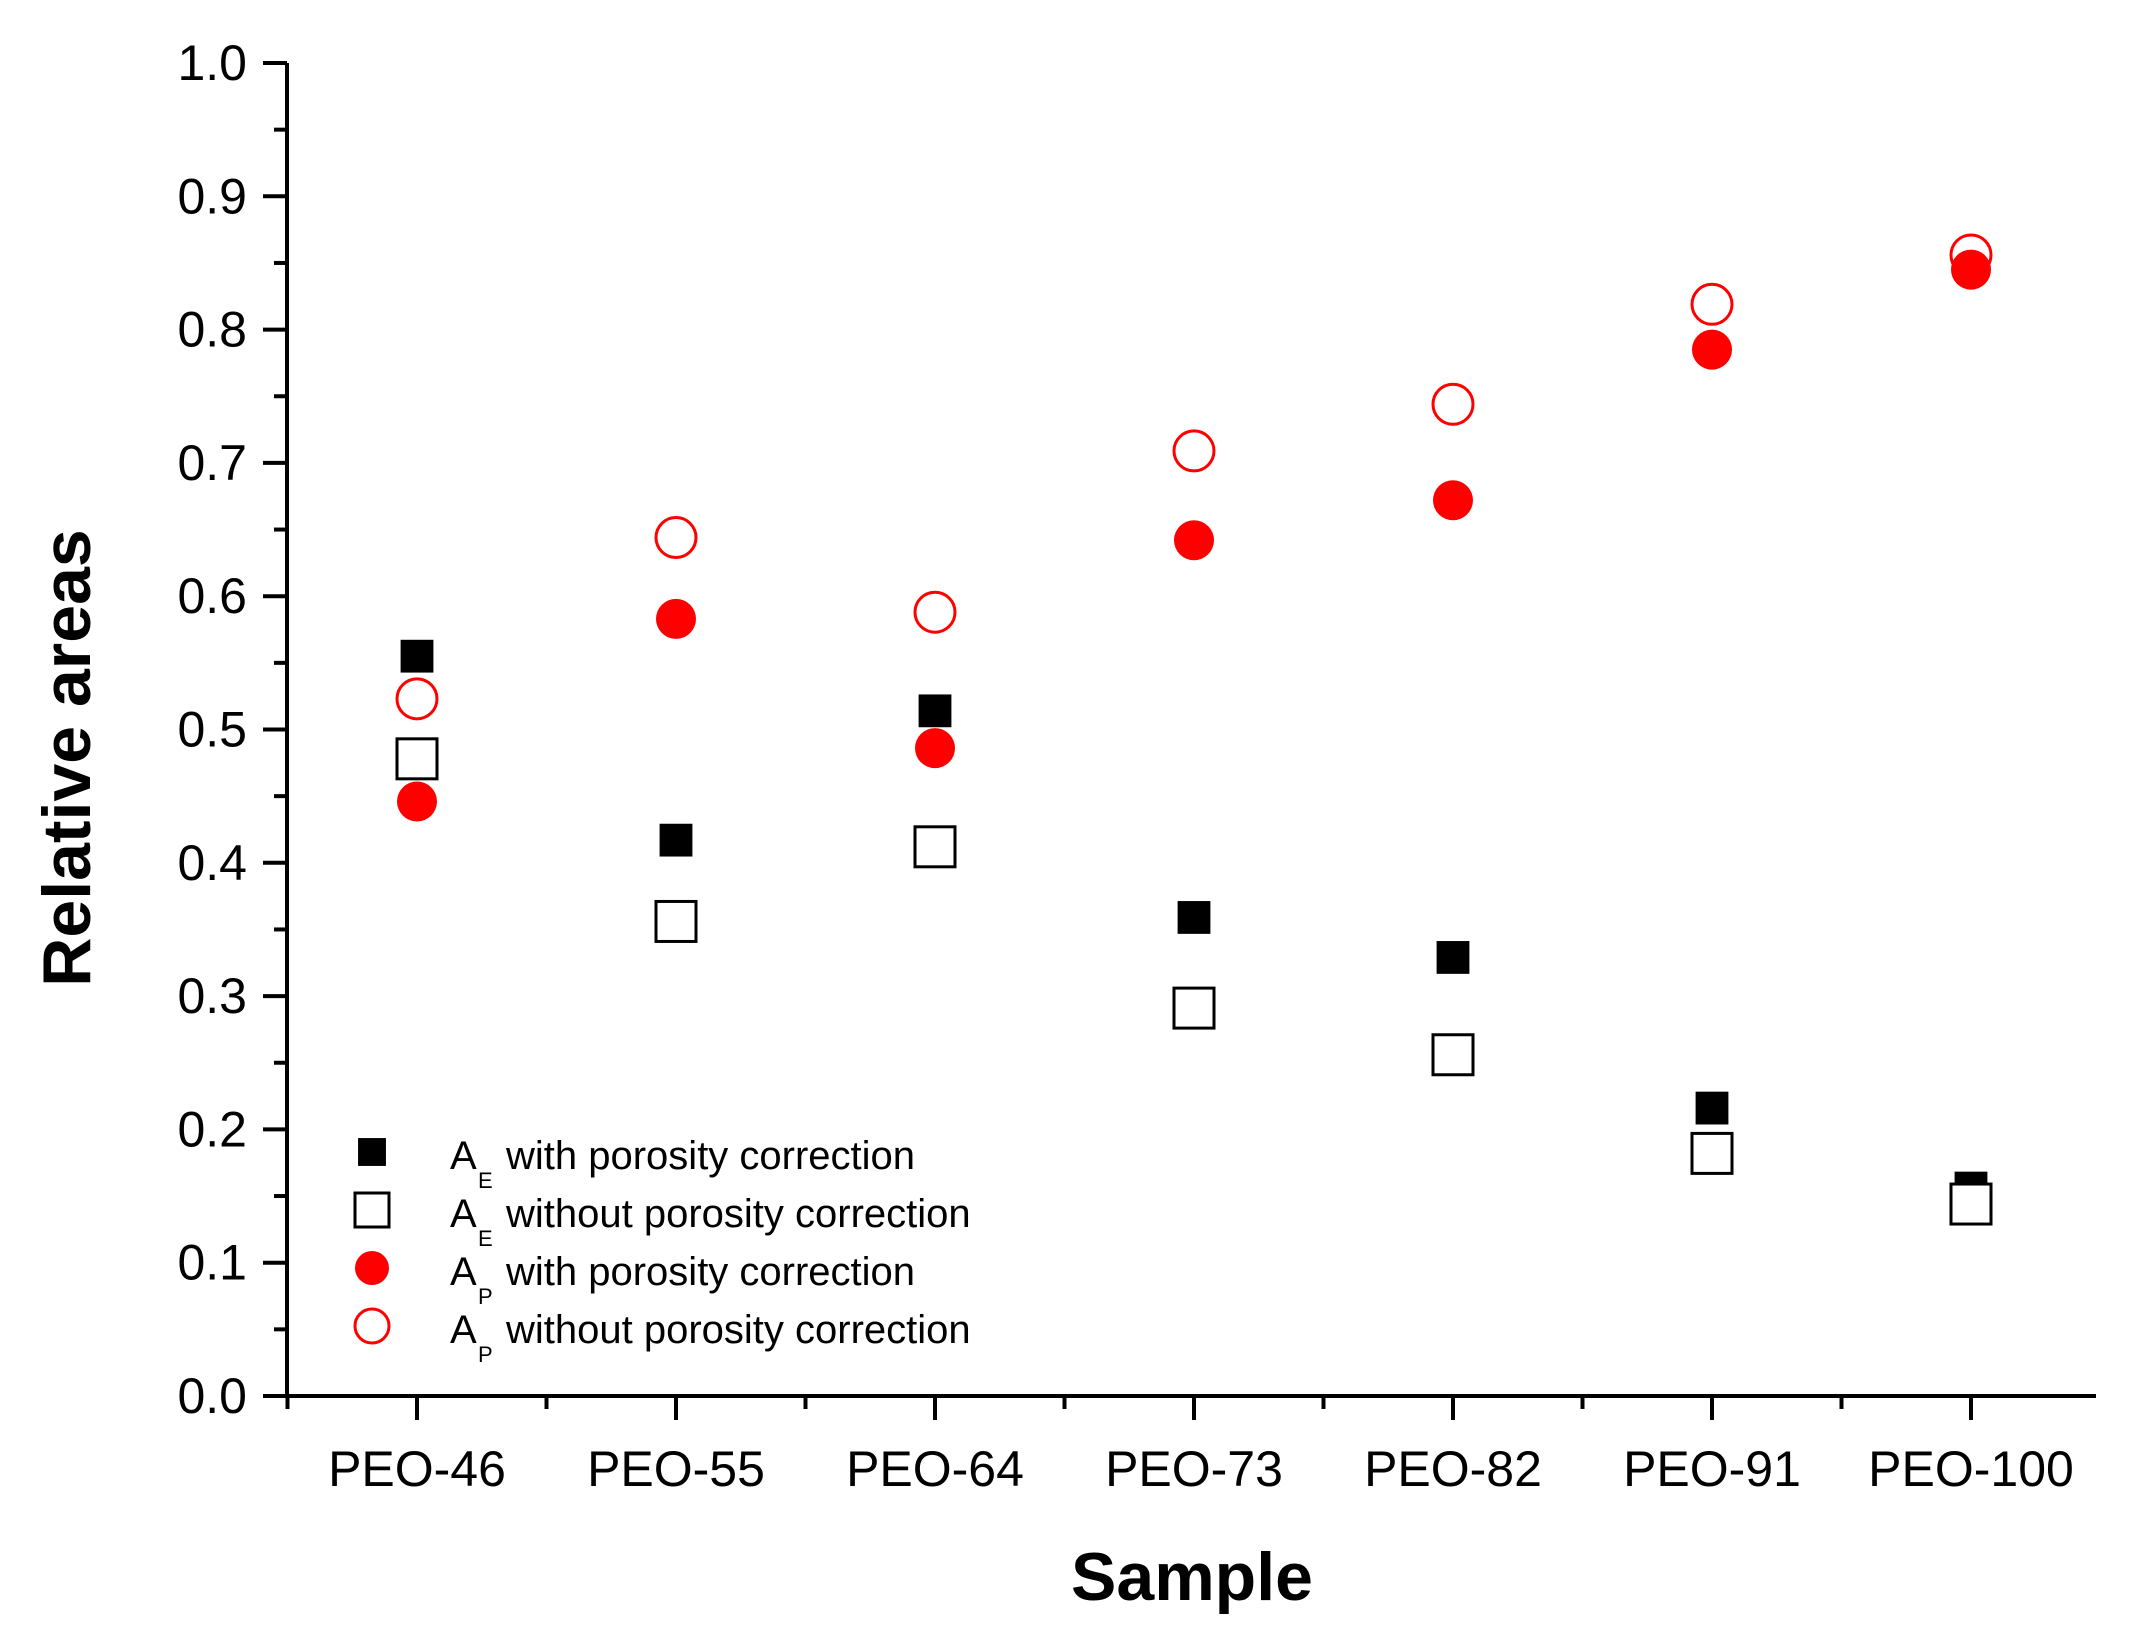 This screenshot has height=1637, width=2131. What do you see at coordinates (212, 1129) in the screenshot?
I see `y-tick-label: 0.2` at bounding box center [212, 1129].